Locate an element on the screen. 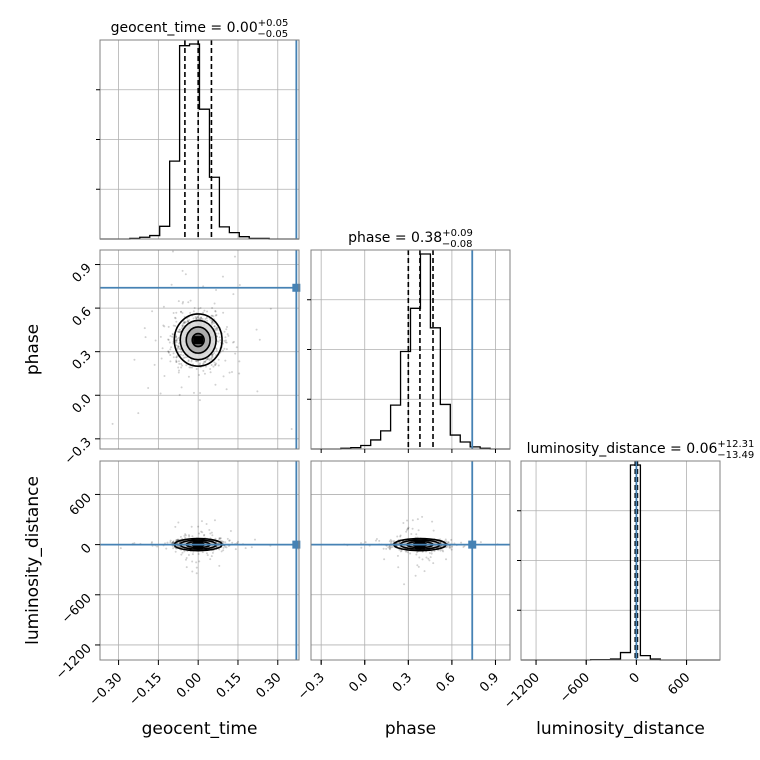  joint-panel-phase-luminosity_distance is located at coordinates (410, 560).